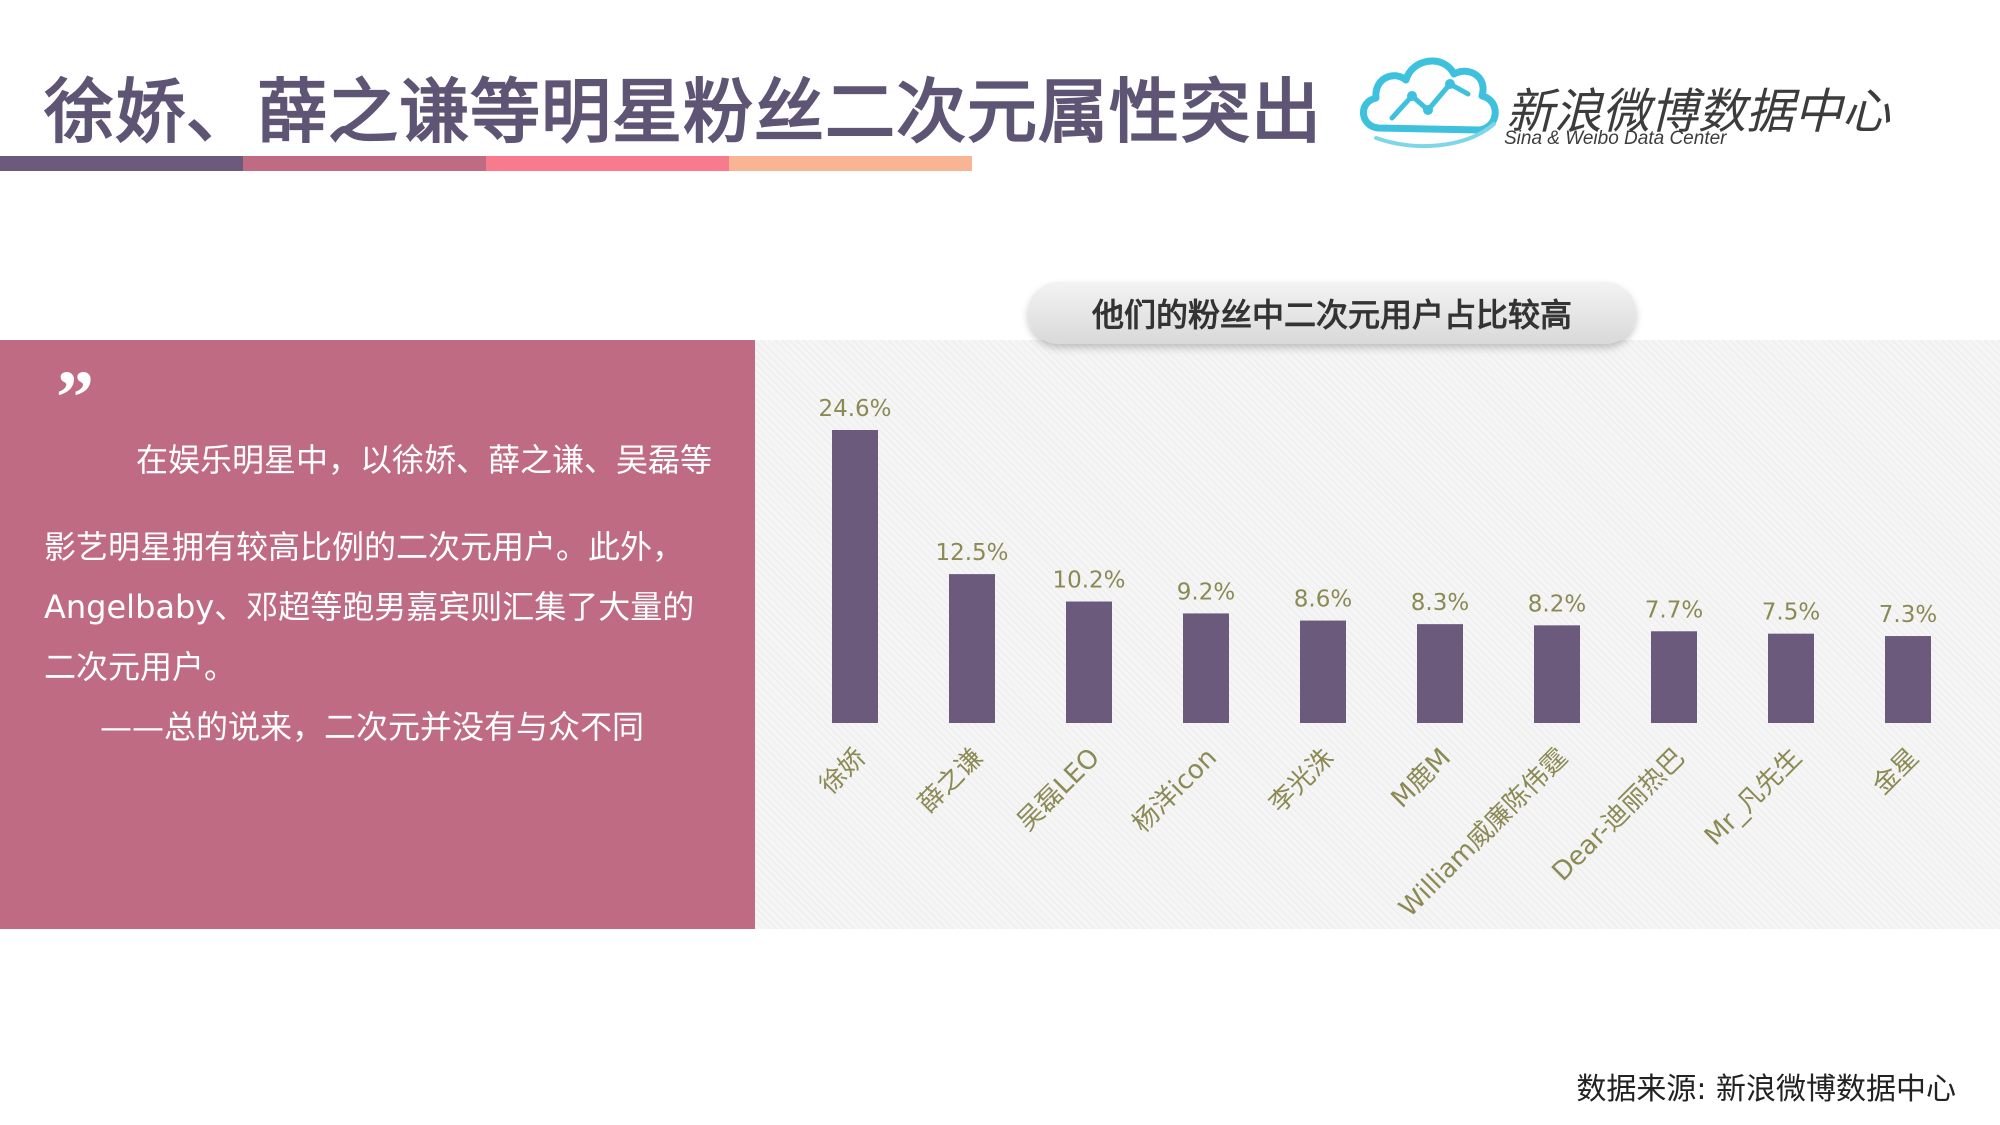 This screenshot has width=2000, height=1125. What do you see at coordinates (1059, 790) in the screenshot?
I see `category-tick-label: 吴磊LEO` at bounding box center [1059, 790].